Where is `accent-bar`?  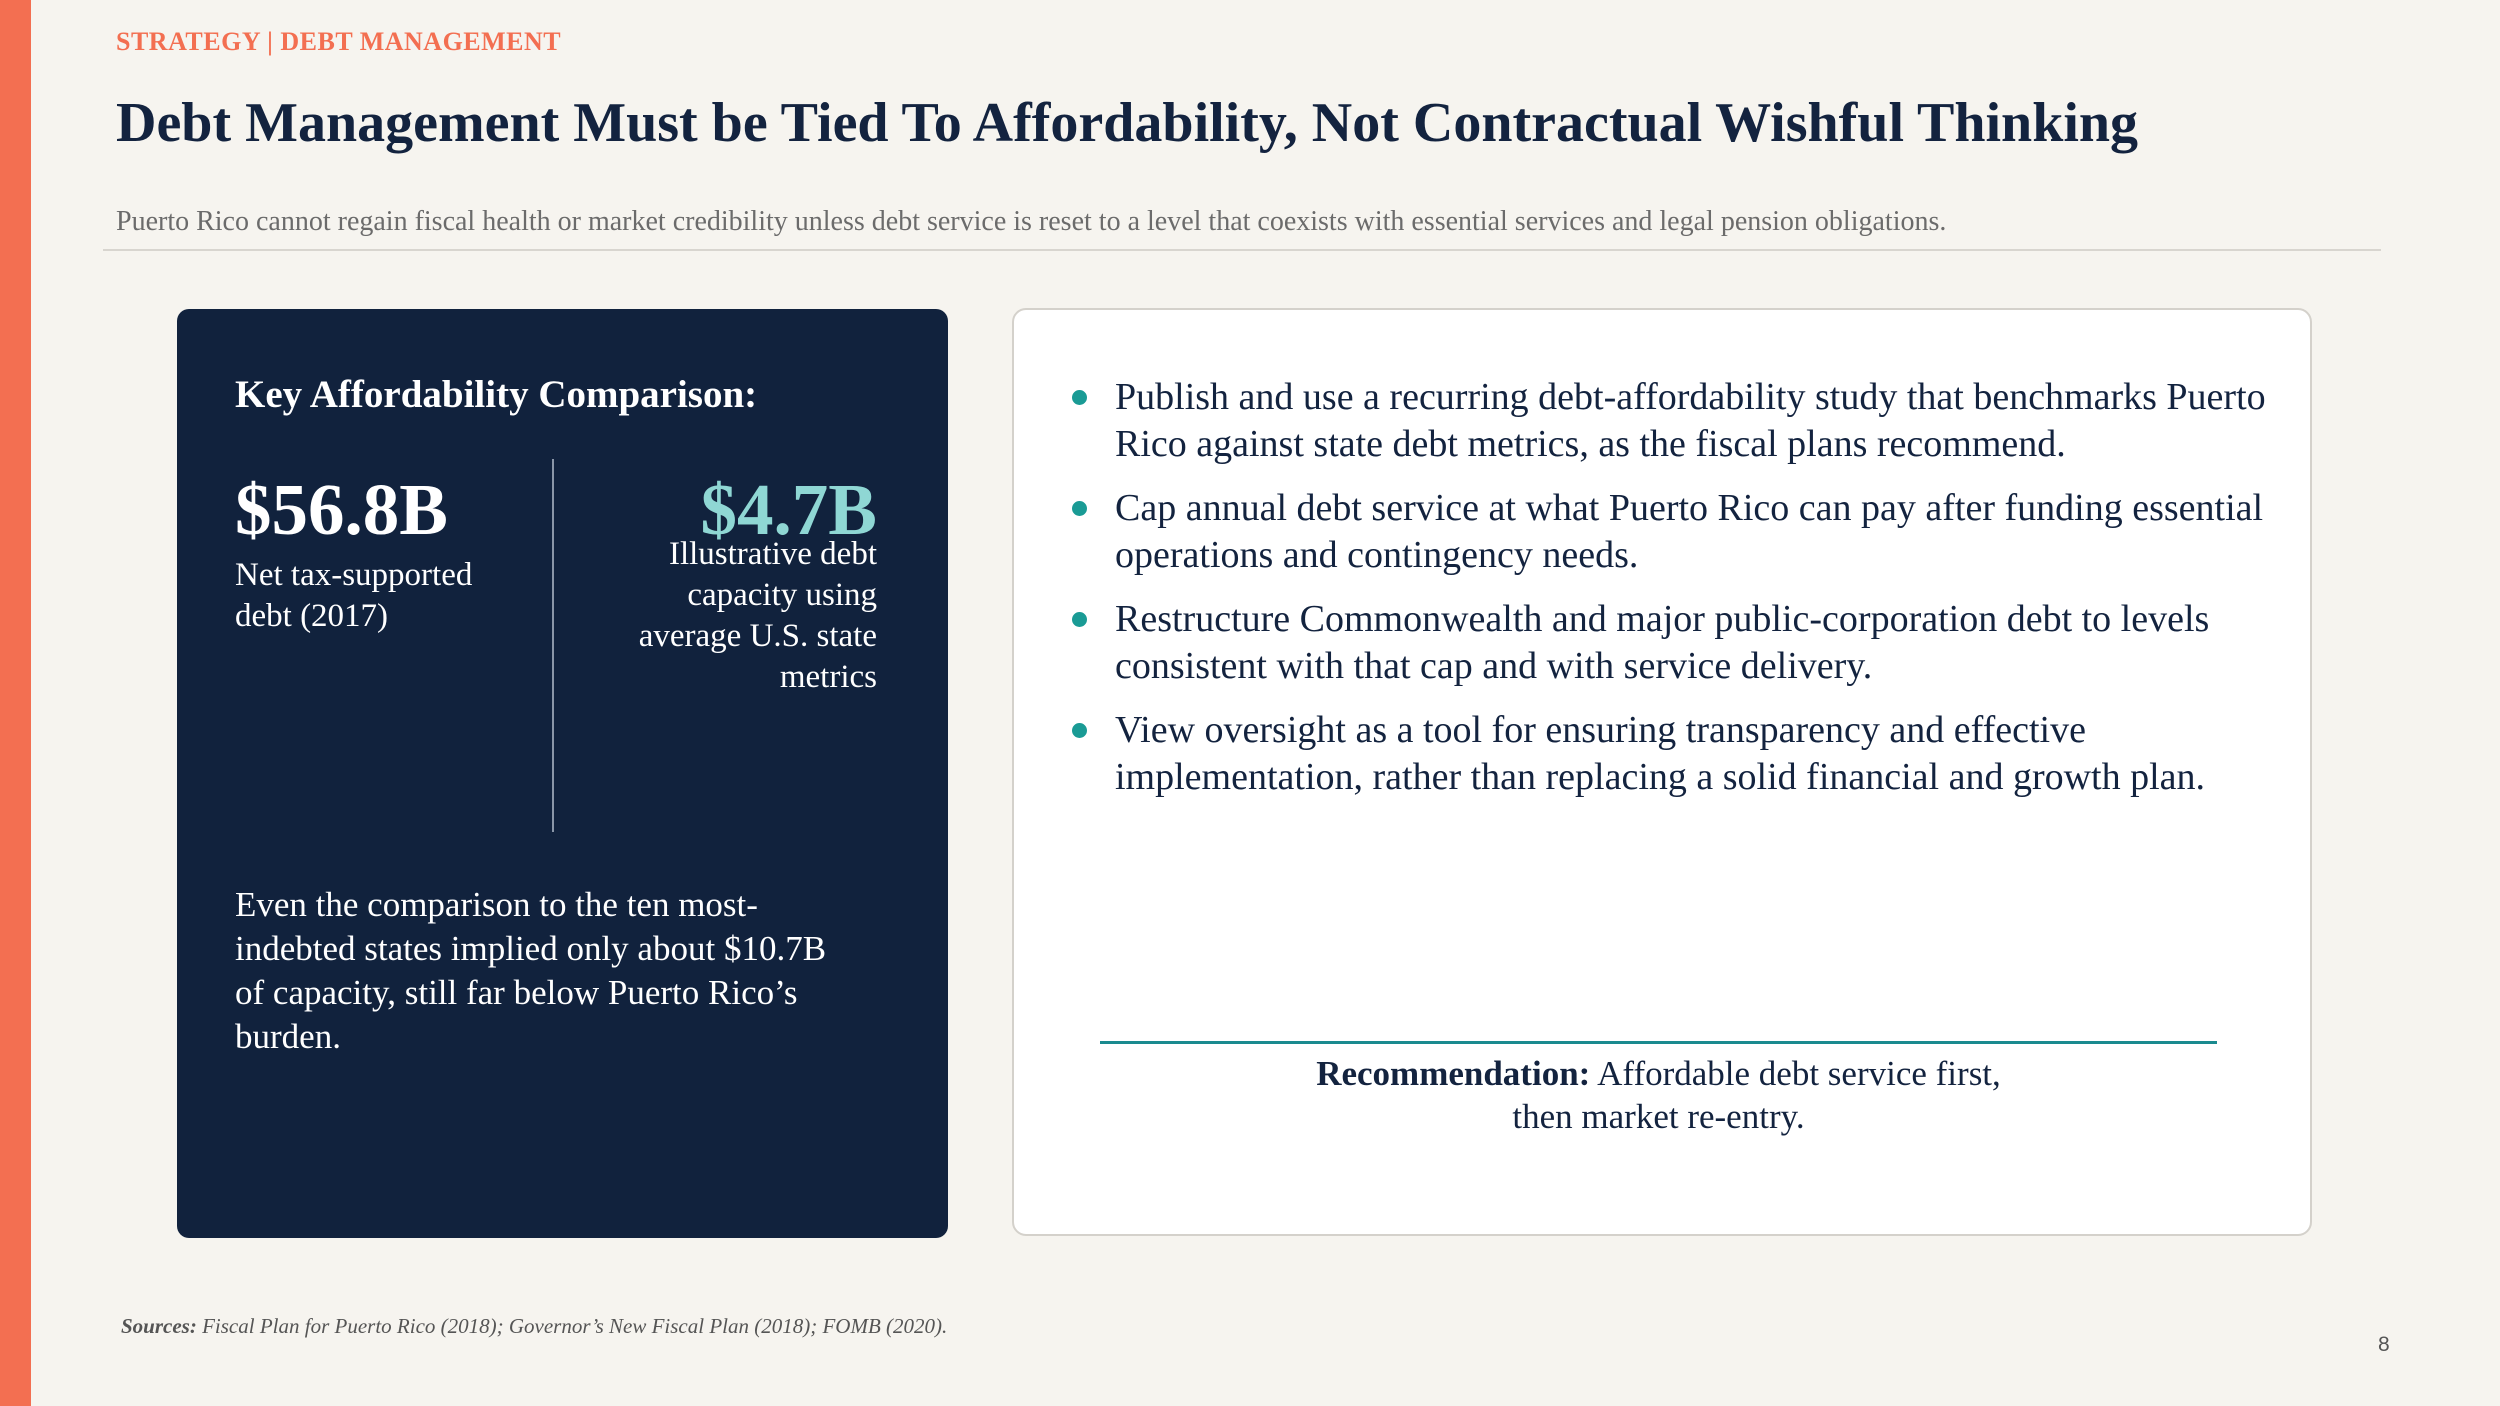 accent-bar is located at coordinates (15, 703).